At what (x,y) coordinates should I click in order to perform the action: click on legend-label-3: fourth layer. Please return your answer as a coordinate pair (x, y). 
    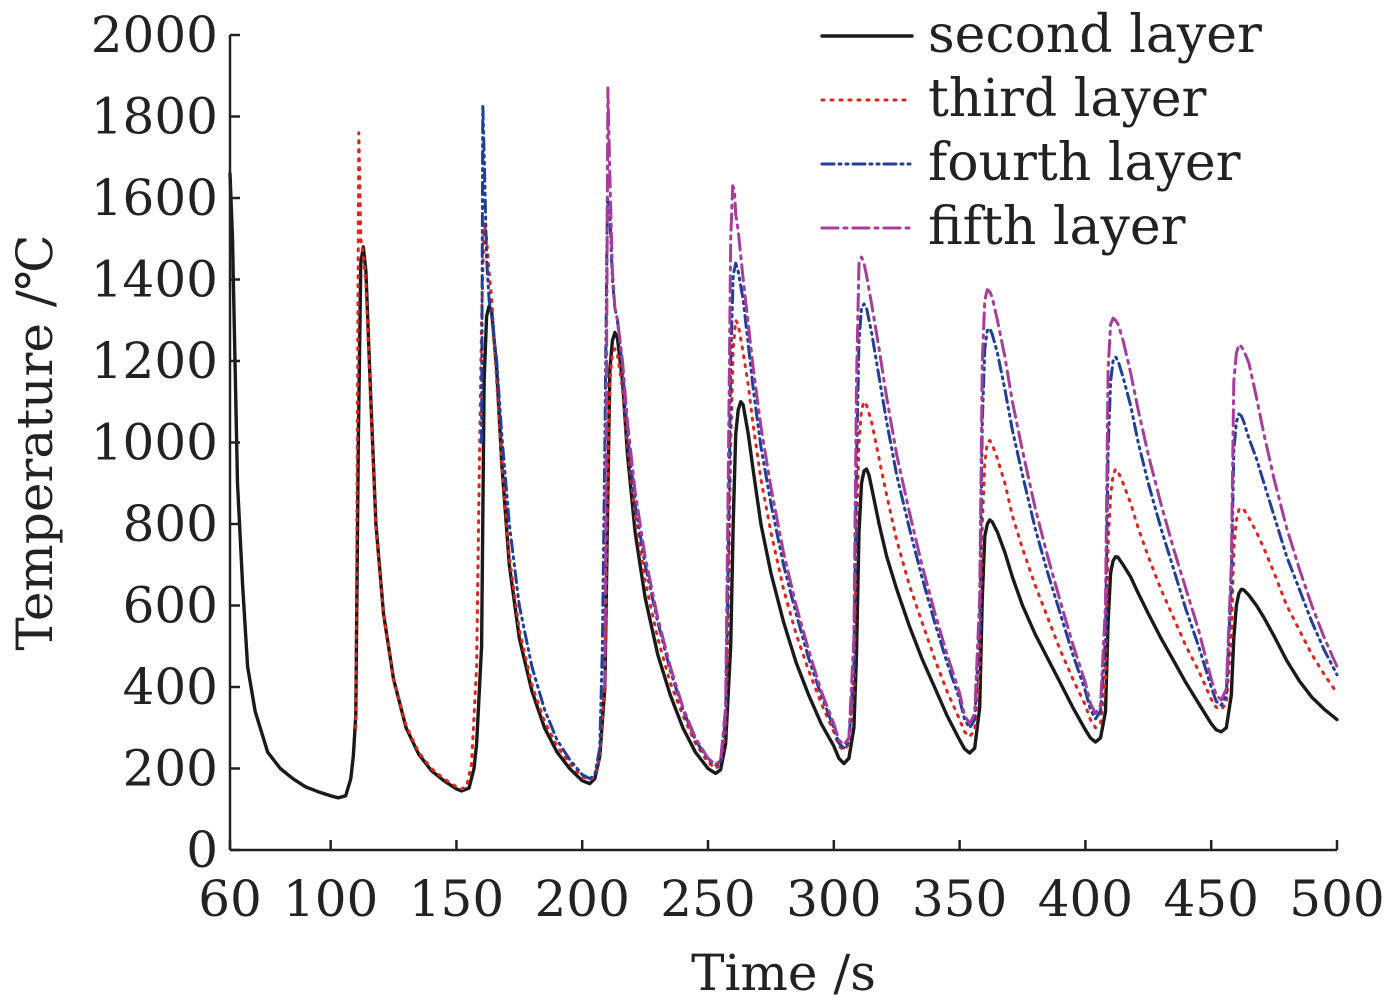
    Looking at the image, I should click on (1084, 163).